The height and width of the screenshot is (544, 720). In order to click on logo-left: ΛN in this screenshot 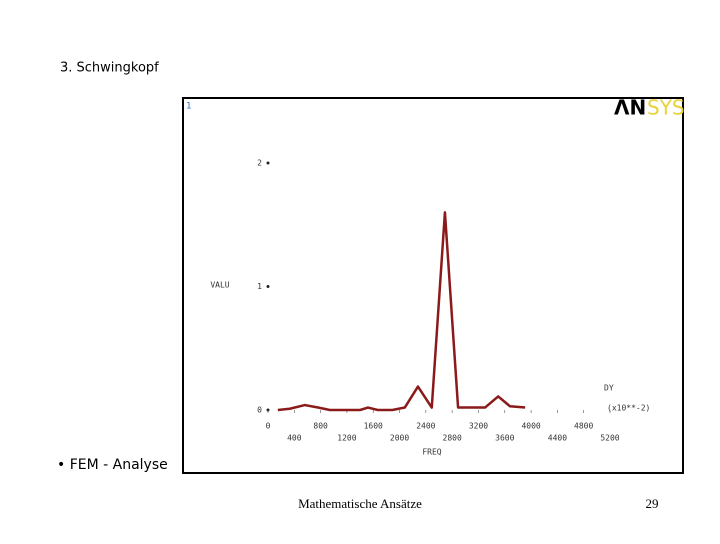, I will do `click(630, 108)`.